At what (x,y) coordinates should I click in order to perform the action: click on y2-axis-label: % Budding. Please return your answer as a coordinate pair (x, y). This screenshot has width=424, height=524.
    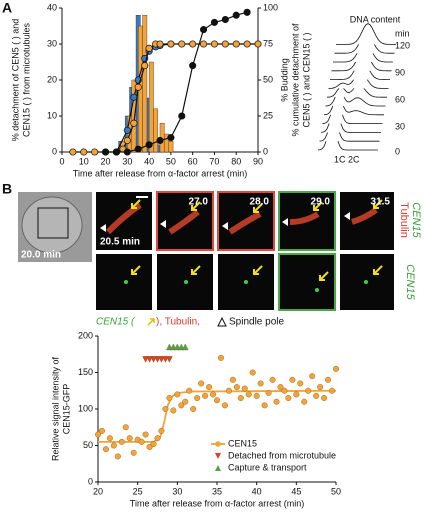
    Looking at the image, I should click on (284, 80).